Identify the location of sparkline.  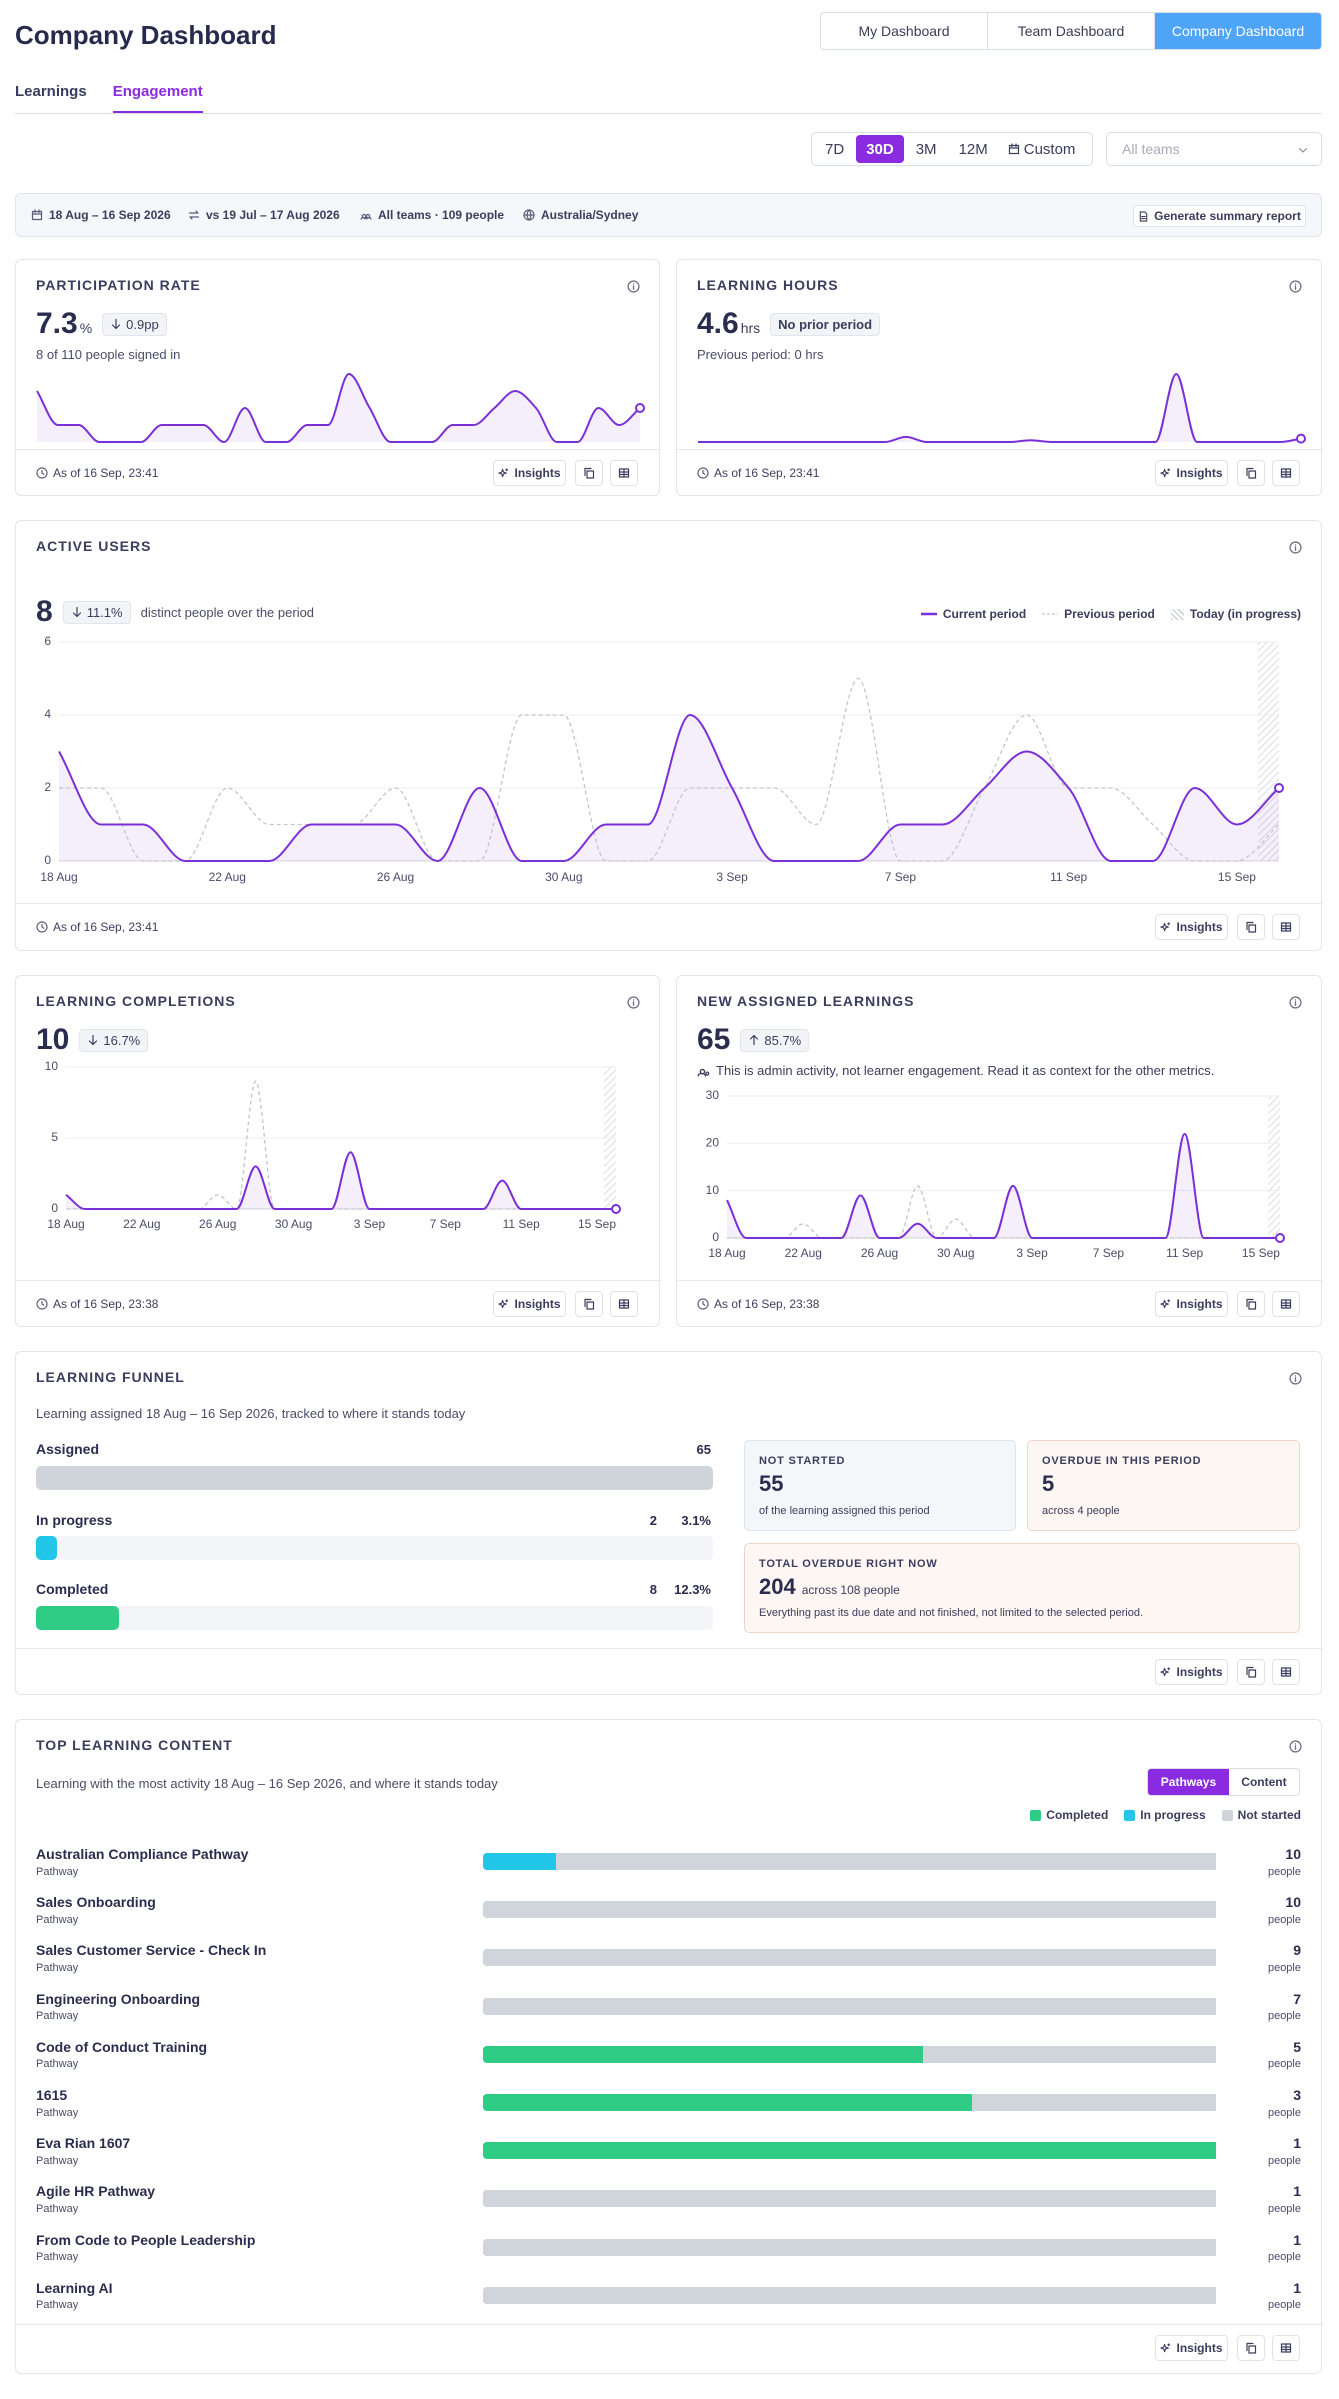
(1002, 408).